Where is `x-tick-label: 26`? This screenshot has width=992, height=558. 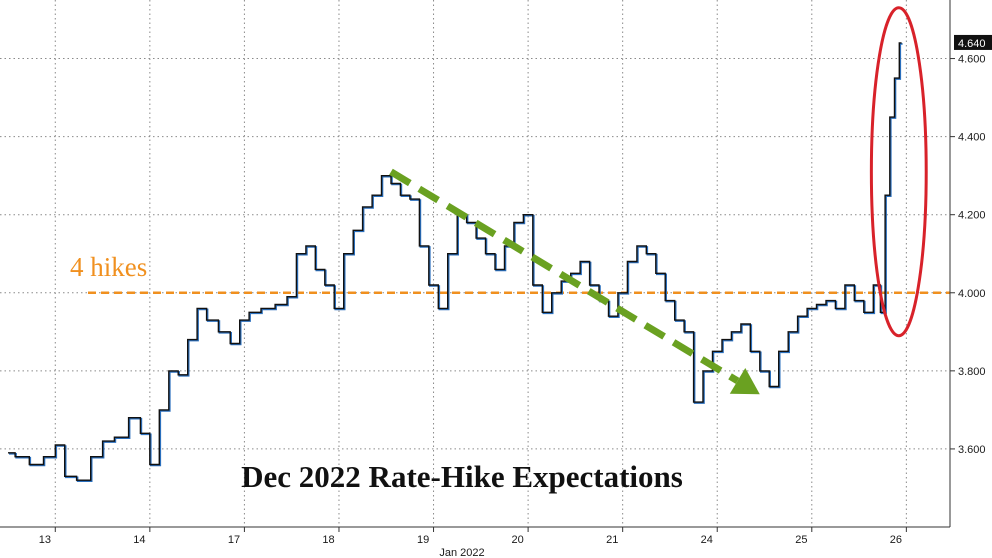
x-tick-label: 26 is located at coordinates (896, 540).